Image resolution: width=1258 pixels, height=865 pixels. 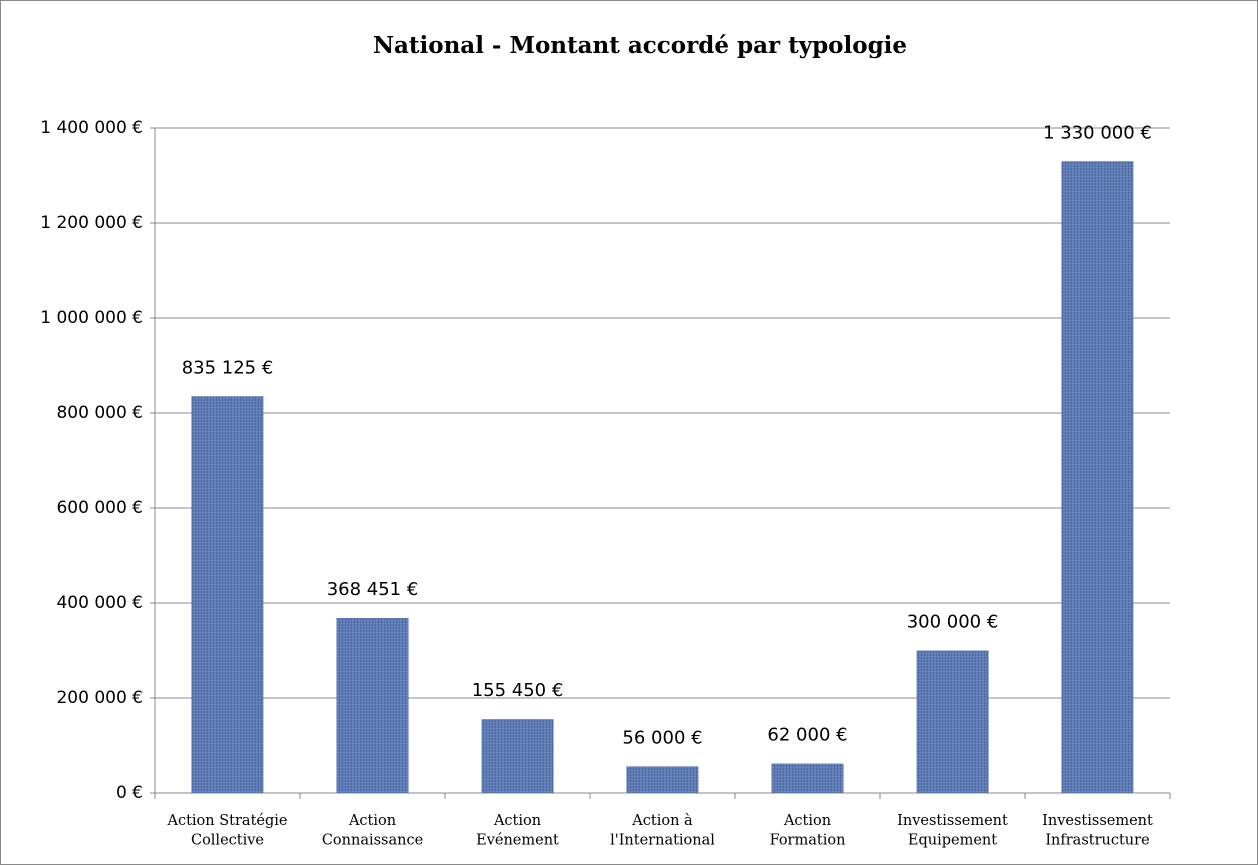 What do you see at coordinates (640, 45) in the screenshot?
I see `chart-title: National - Montant accordé par typologie` at bounding box center [640, 45].